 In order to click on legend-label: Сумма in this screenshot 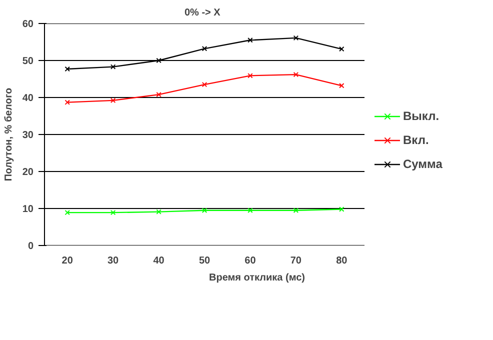, I will do `click(422, 164)`.